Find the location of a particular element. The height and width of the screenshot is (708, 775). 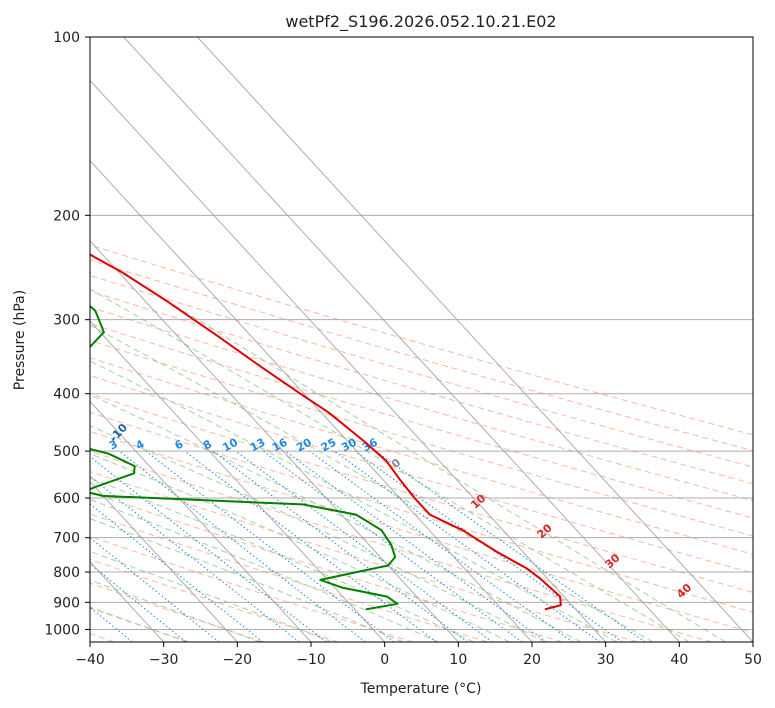

mixing-ratio-label: 20 is located at coordinates (304, 445).